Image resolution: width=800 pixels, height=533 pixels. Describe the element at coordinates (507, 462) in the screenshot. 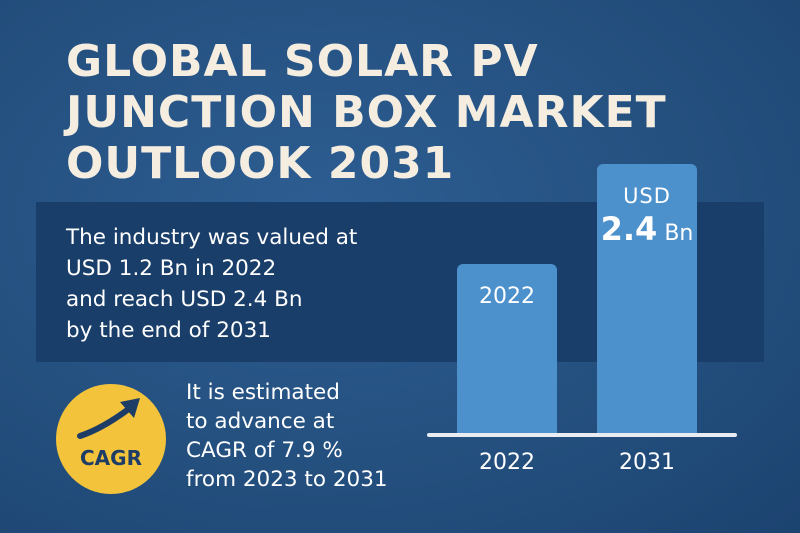

I see `x-tick-label-2022: 2022` at that location.